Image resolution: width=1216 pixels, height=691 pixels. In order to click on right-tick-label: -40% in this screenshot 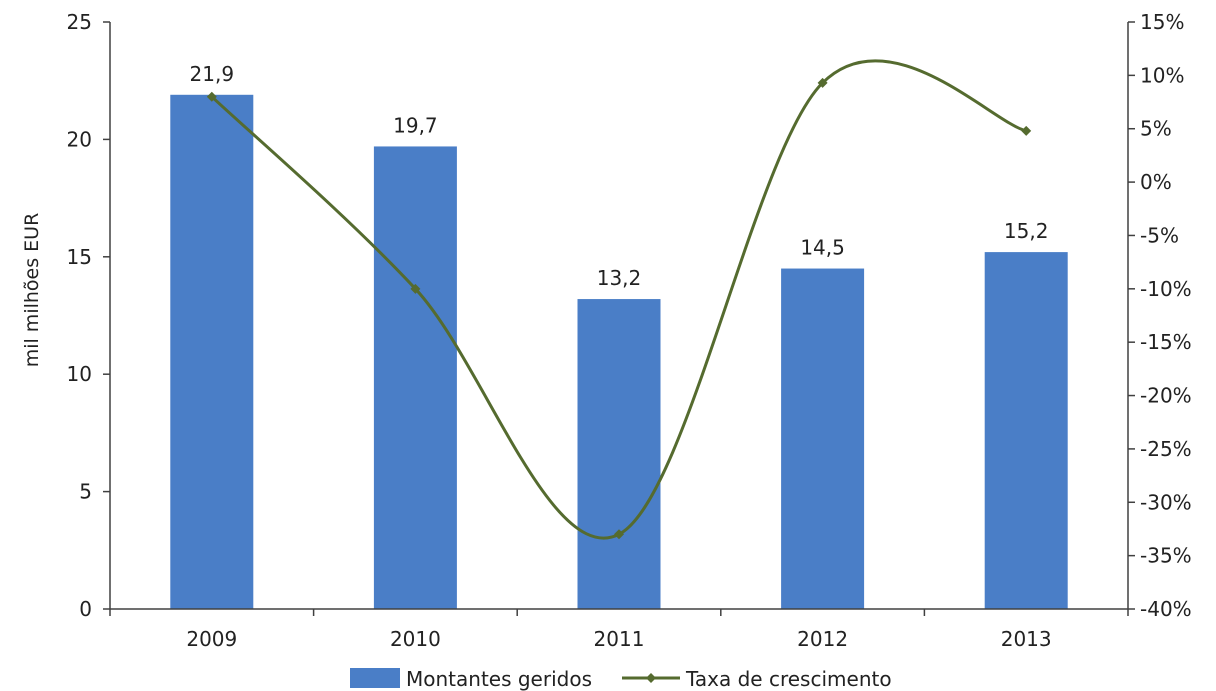, I will do `click(1166, 609)`.